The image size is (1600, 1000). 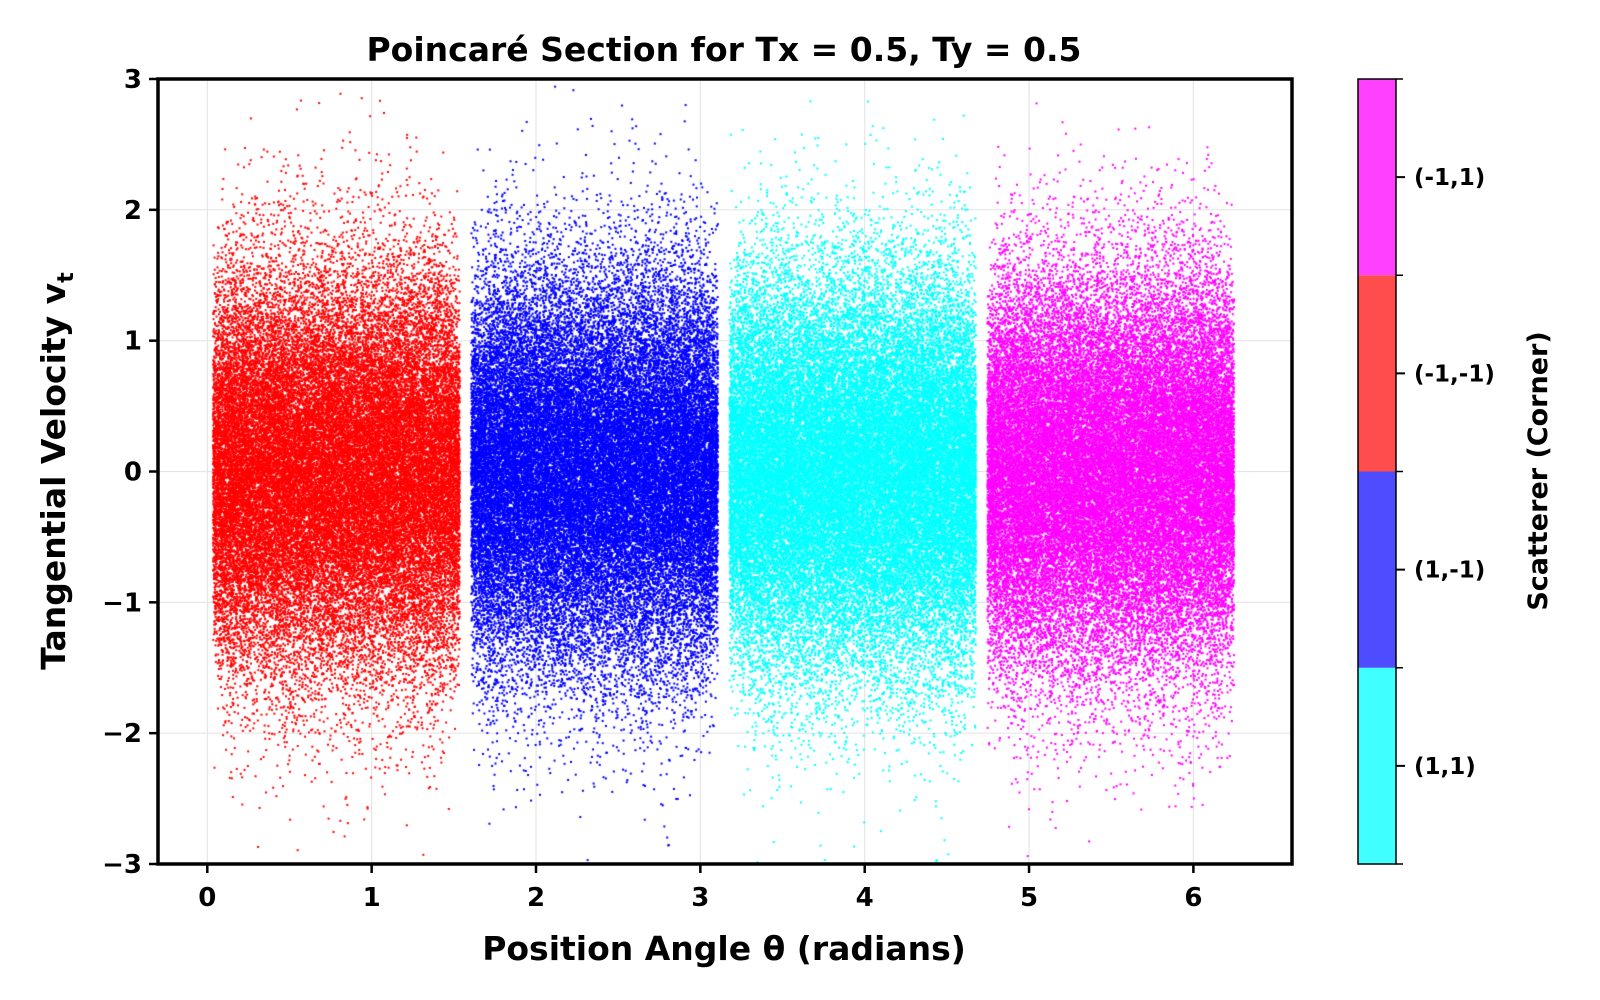 I want to click on x-axis-title: Position Angle θ (radians), so click(x=724, y=948).